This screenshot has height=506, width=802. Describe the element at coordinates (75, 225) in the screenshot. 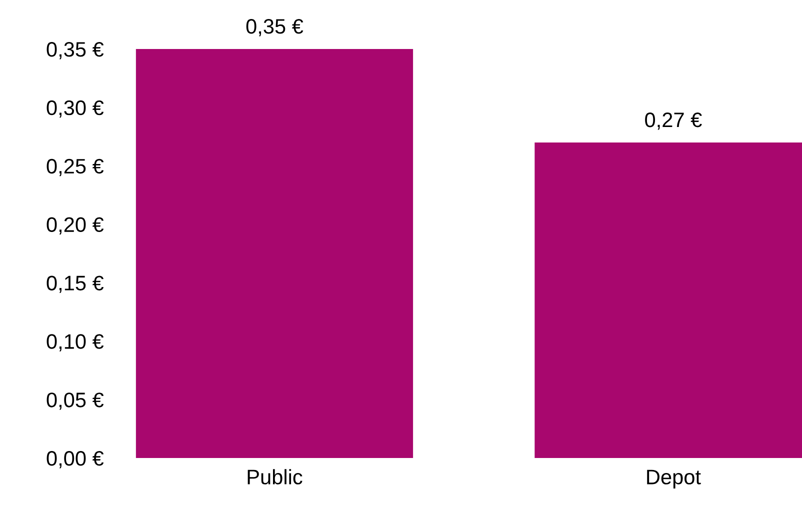

I see `y-tick-label: 0,20 €` at that location.